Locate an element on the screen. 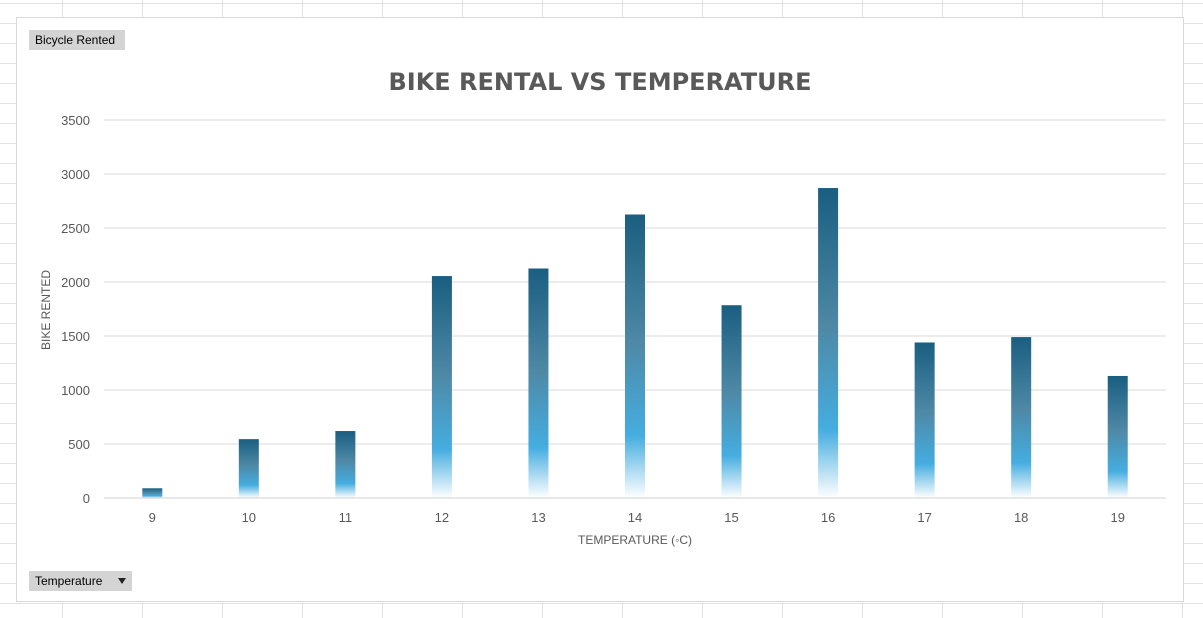 The width and height of the screenshot is (1203, 618). x-axis-ticks: 9 10 11 12 13 14 15 16 17 18 19 is located at coordinates (637, 517).